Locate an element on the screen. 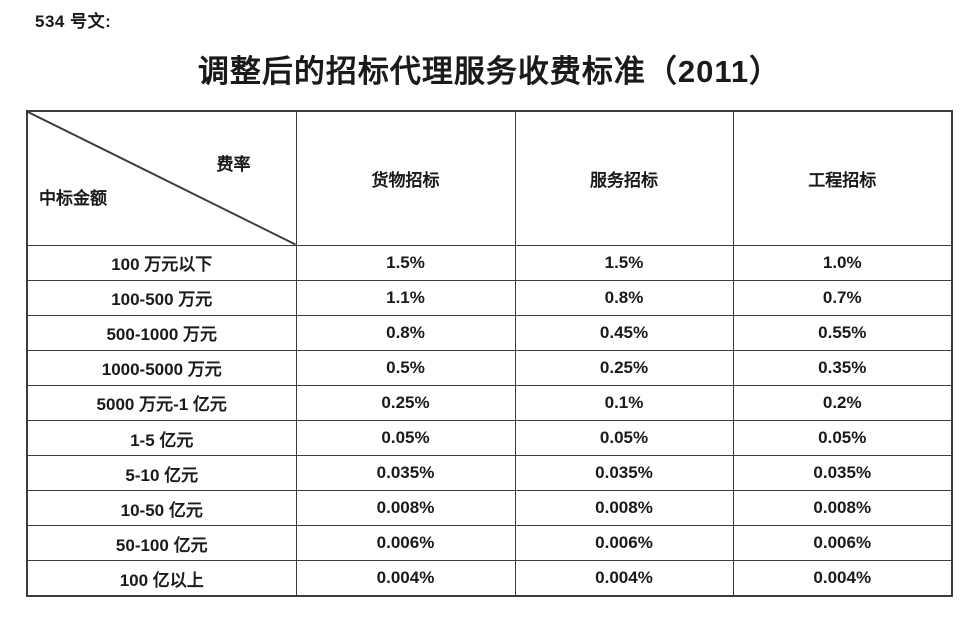  table-row: 50-100 亿元 0.006% 0.006% 0.006% is located at coordinates (489, 543).